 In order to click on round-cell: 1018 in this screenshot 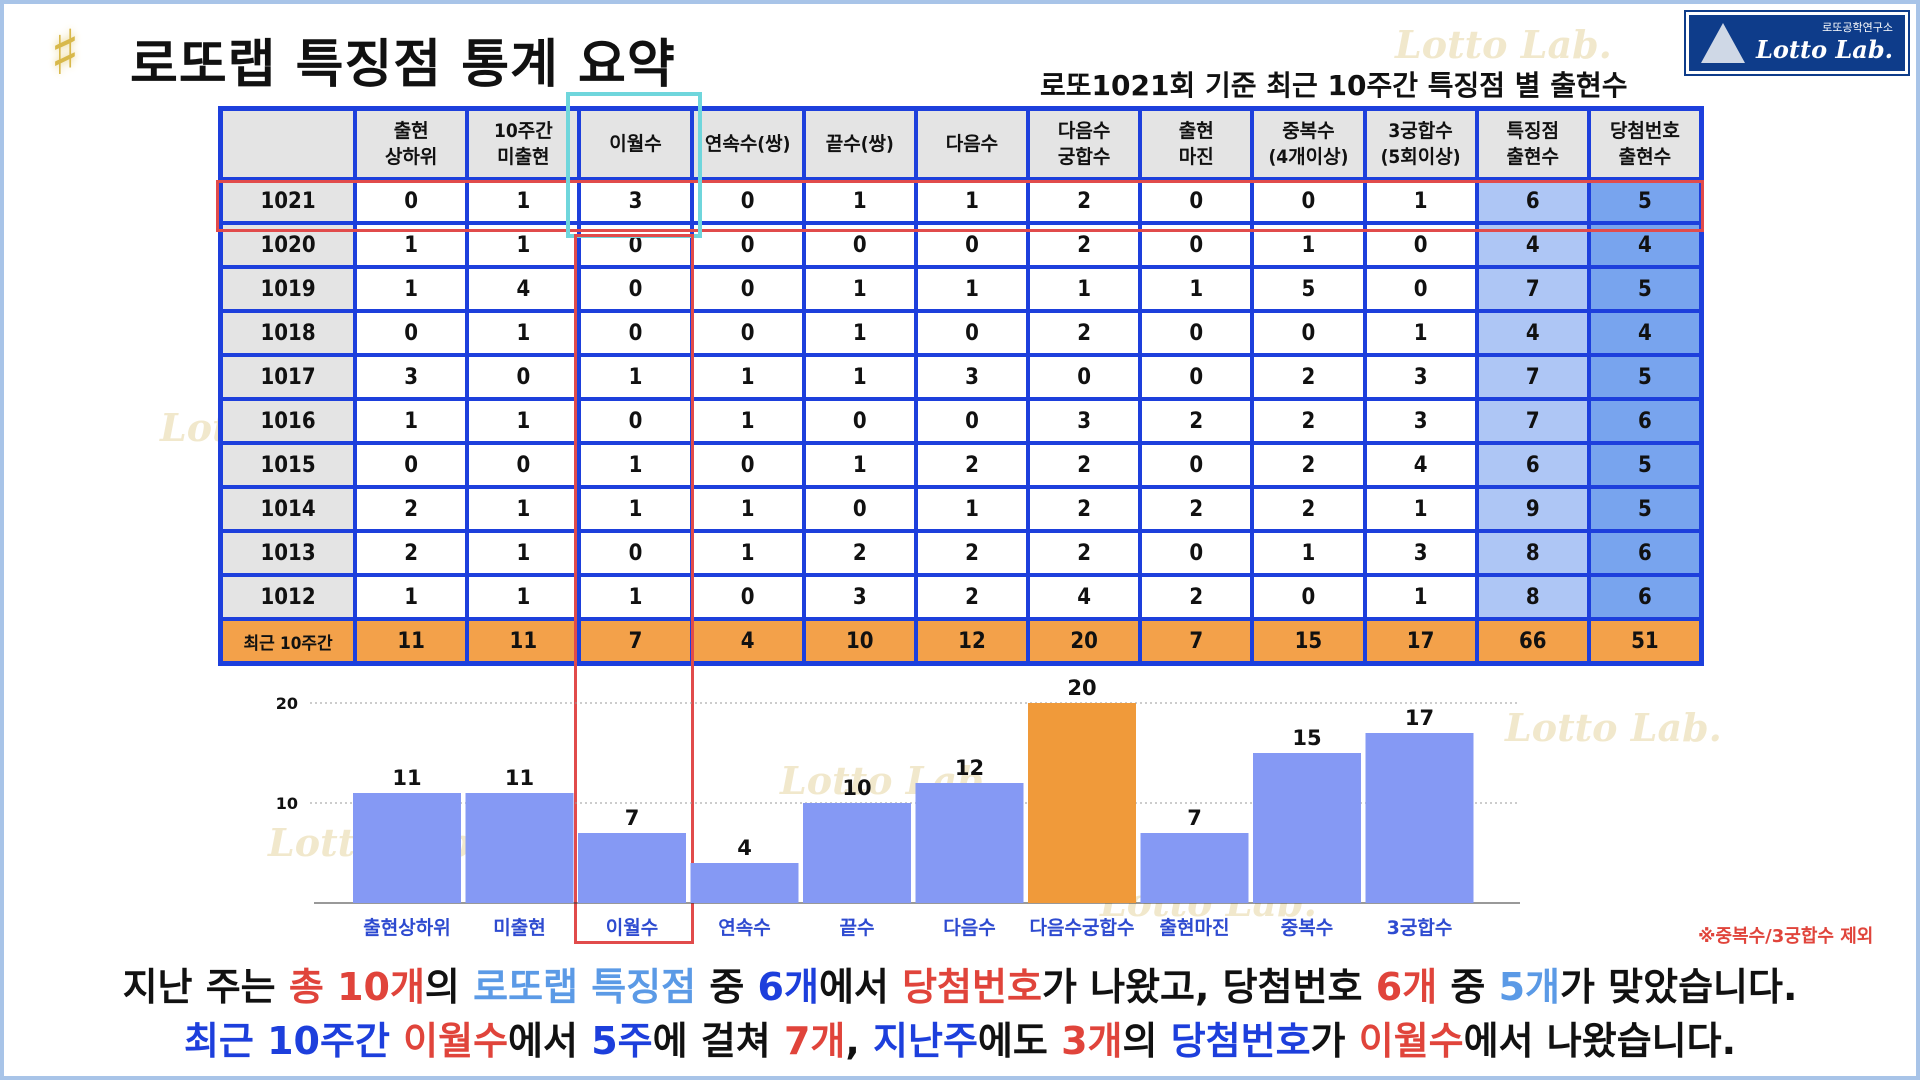, I will do `click(288, 333)`.